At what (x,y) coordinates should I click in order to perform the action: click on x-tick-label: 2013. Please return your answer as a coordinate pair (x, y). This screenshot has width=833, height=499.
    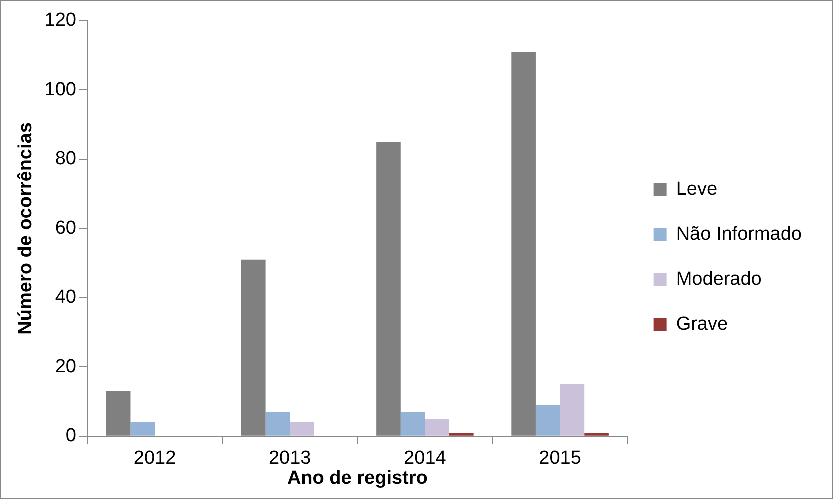
    Looking at the image, I should click on (290, 459).